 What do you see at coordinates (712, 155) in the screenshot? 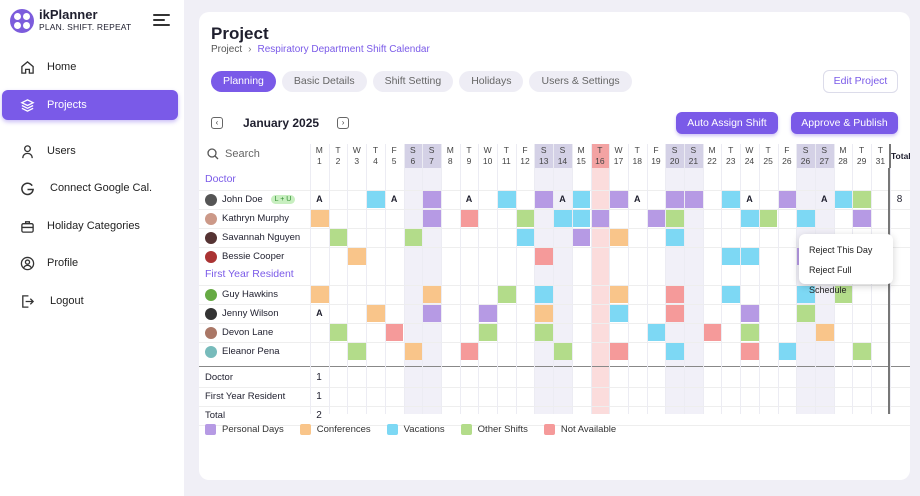
I see `day-header: M 22` at bounding box center [712, 155].